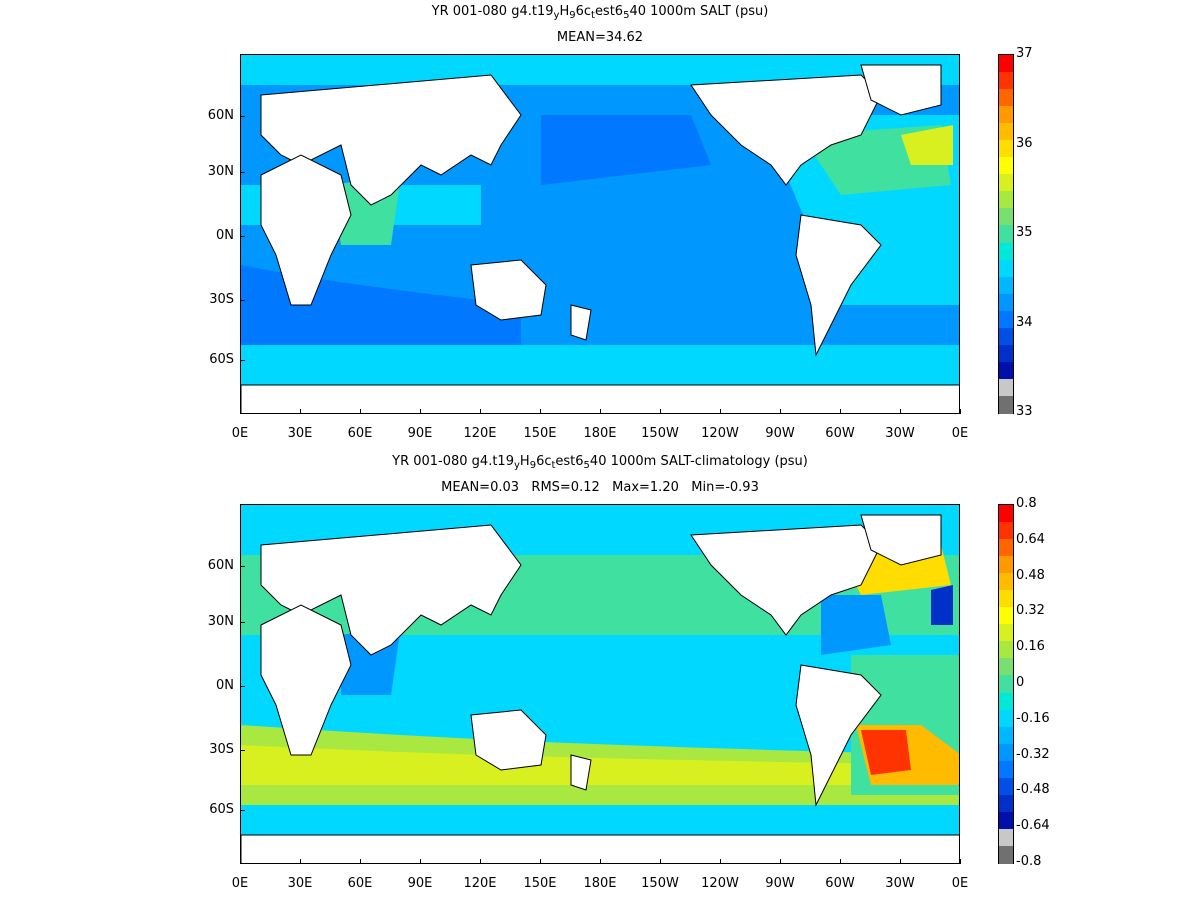 The width and height of the screenshot is (1200, 900). Describe the element at coordinates (1024, 411) in the screenshot. I see `colorbar-label: 33` at that location.